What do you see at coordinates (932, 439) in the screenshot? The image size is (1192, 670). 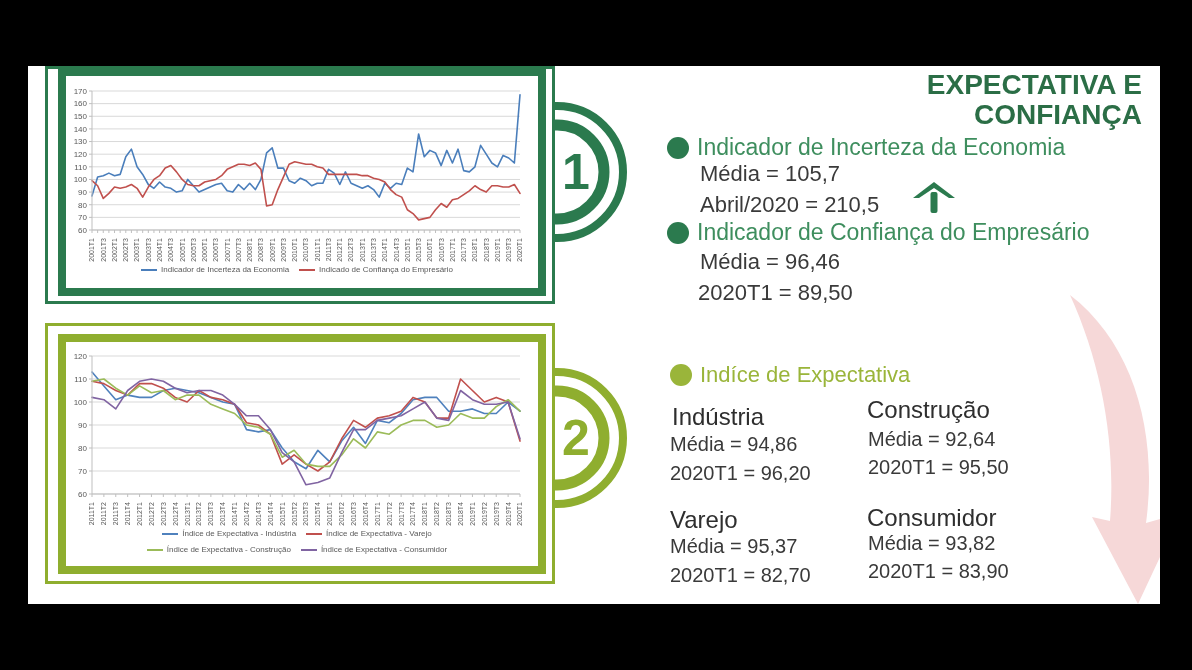 I see `text: Média = 92,64` at bounding box center [932, 439].